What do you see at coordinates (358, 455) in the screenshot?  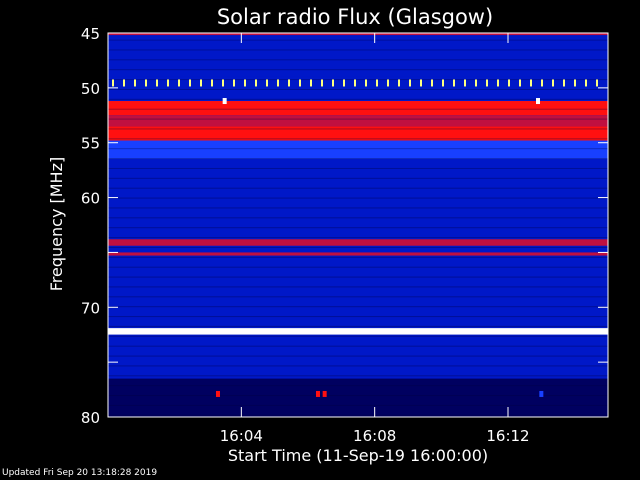 I see `x-axis-label: Start Time (11-Sep-19 16:00:00)` at bounding box center [358, 455].